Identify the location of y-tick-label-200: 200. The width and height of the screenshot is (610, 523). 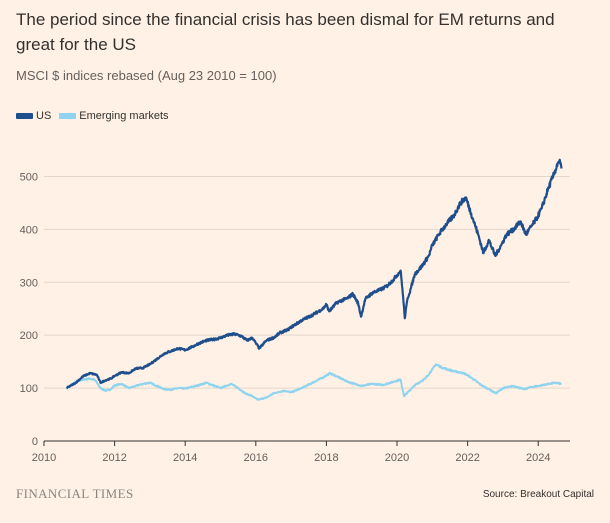
(29, 336).